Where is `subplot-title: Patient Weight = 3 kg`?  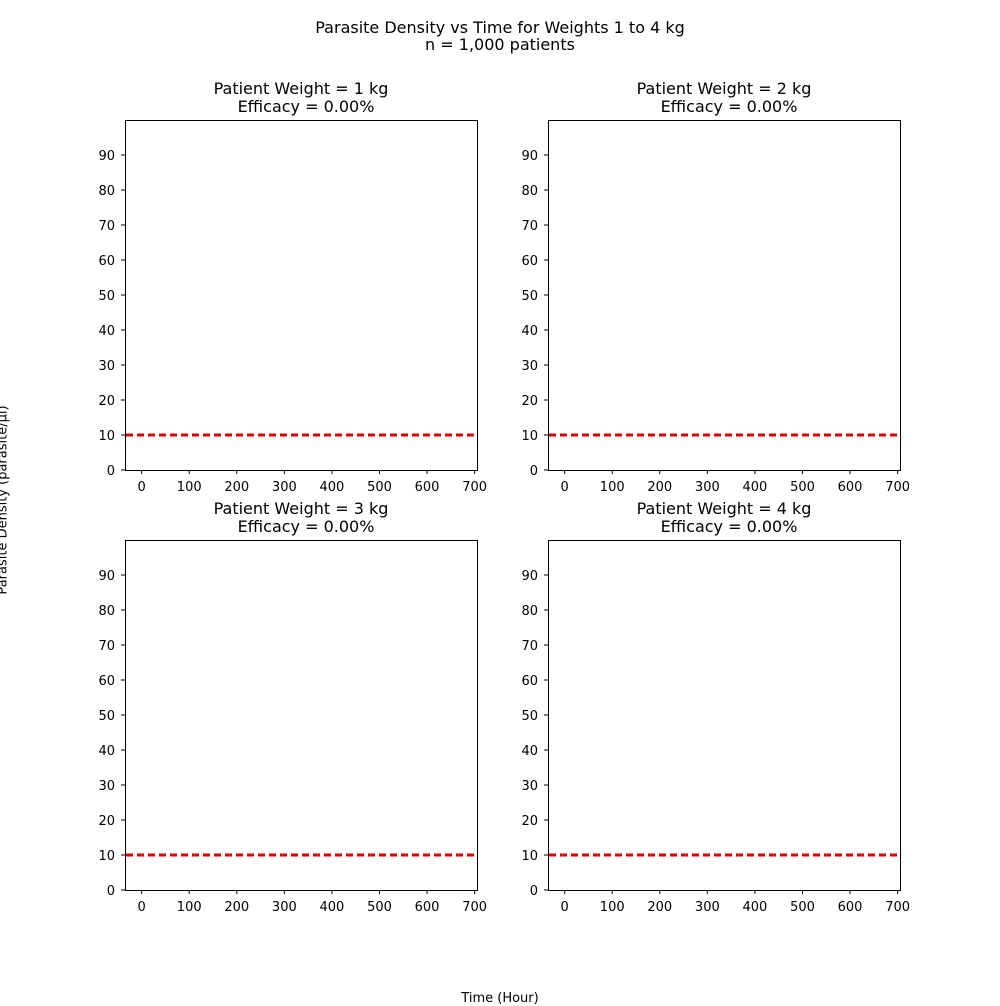
subplot-title: Patient Weight = 3 kg is located at coordinates (301, 508).